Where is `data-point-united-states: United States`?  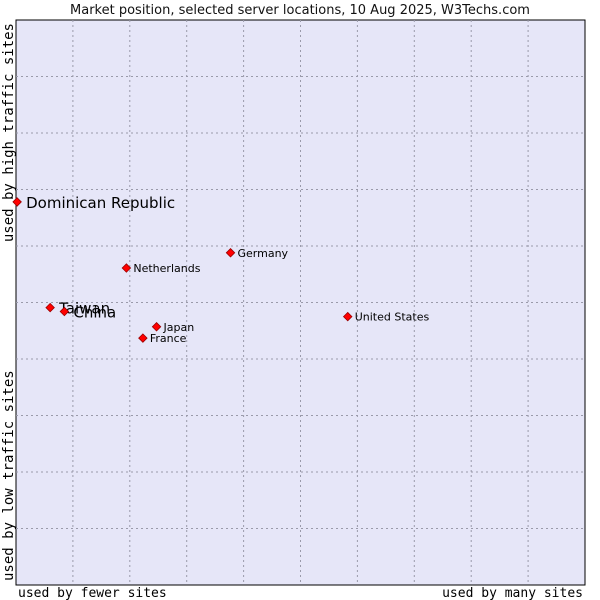
data-point-united-states: United States is located at coordinates (386, 317).